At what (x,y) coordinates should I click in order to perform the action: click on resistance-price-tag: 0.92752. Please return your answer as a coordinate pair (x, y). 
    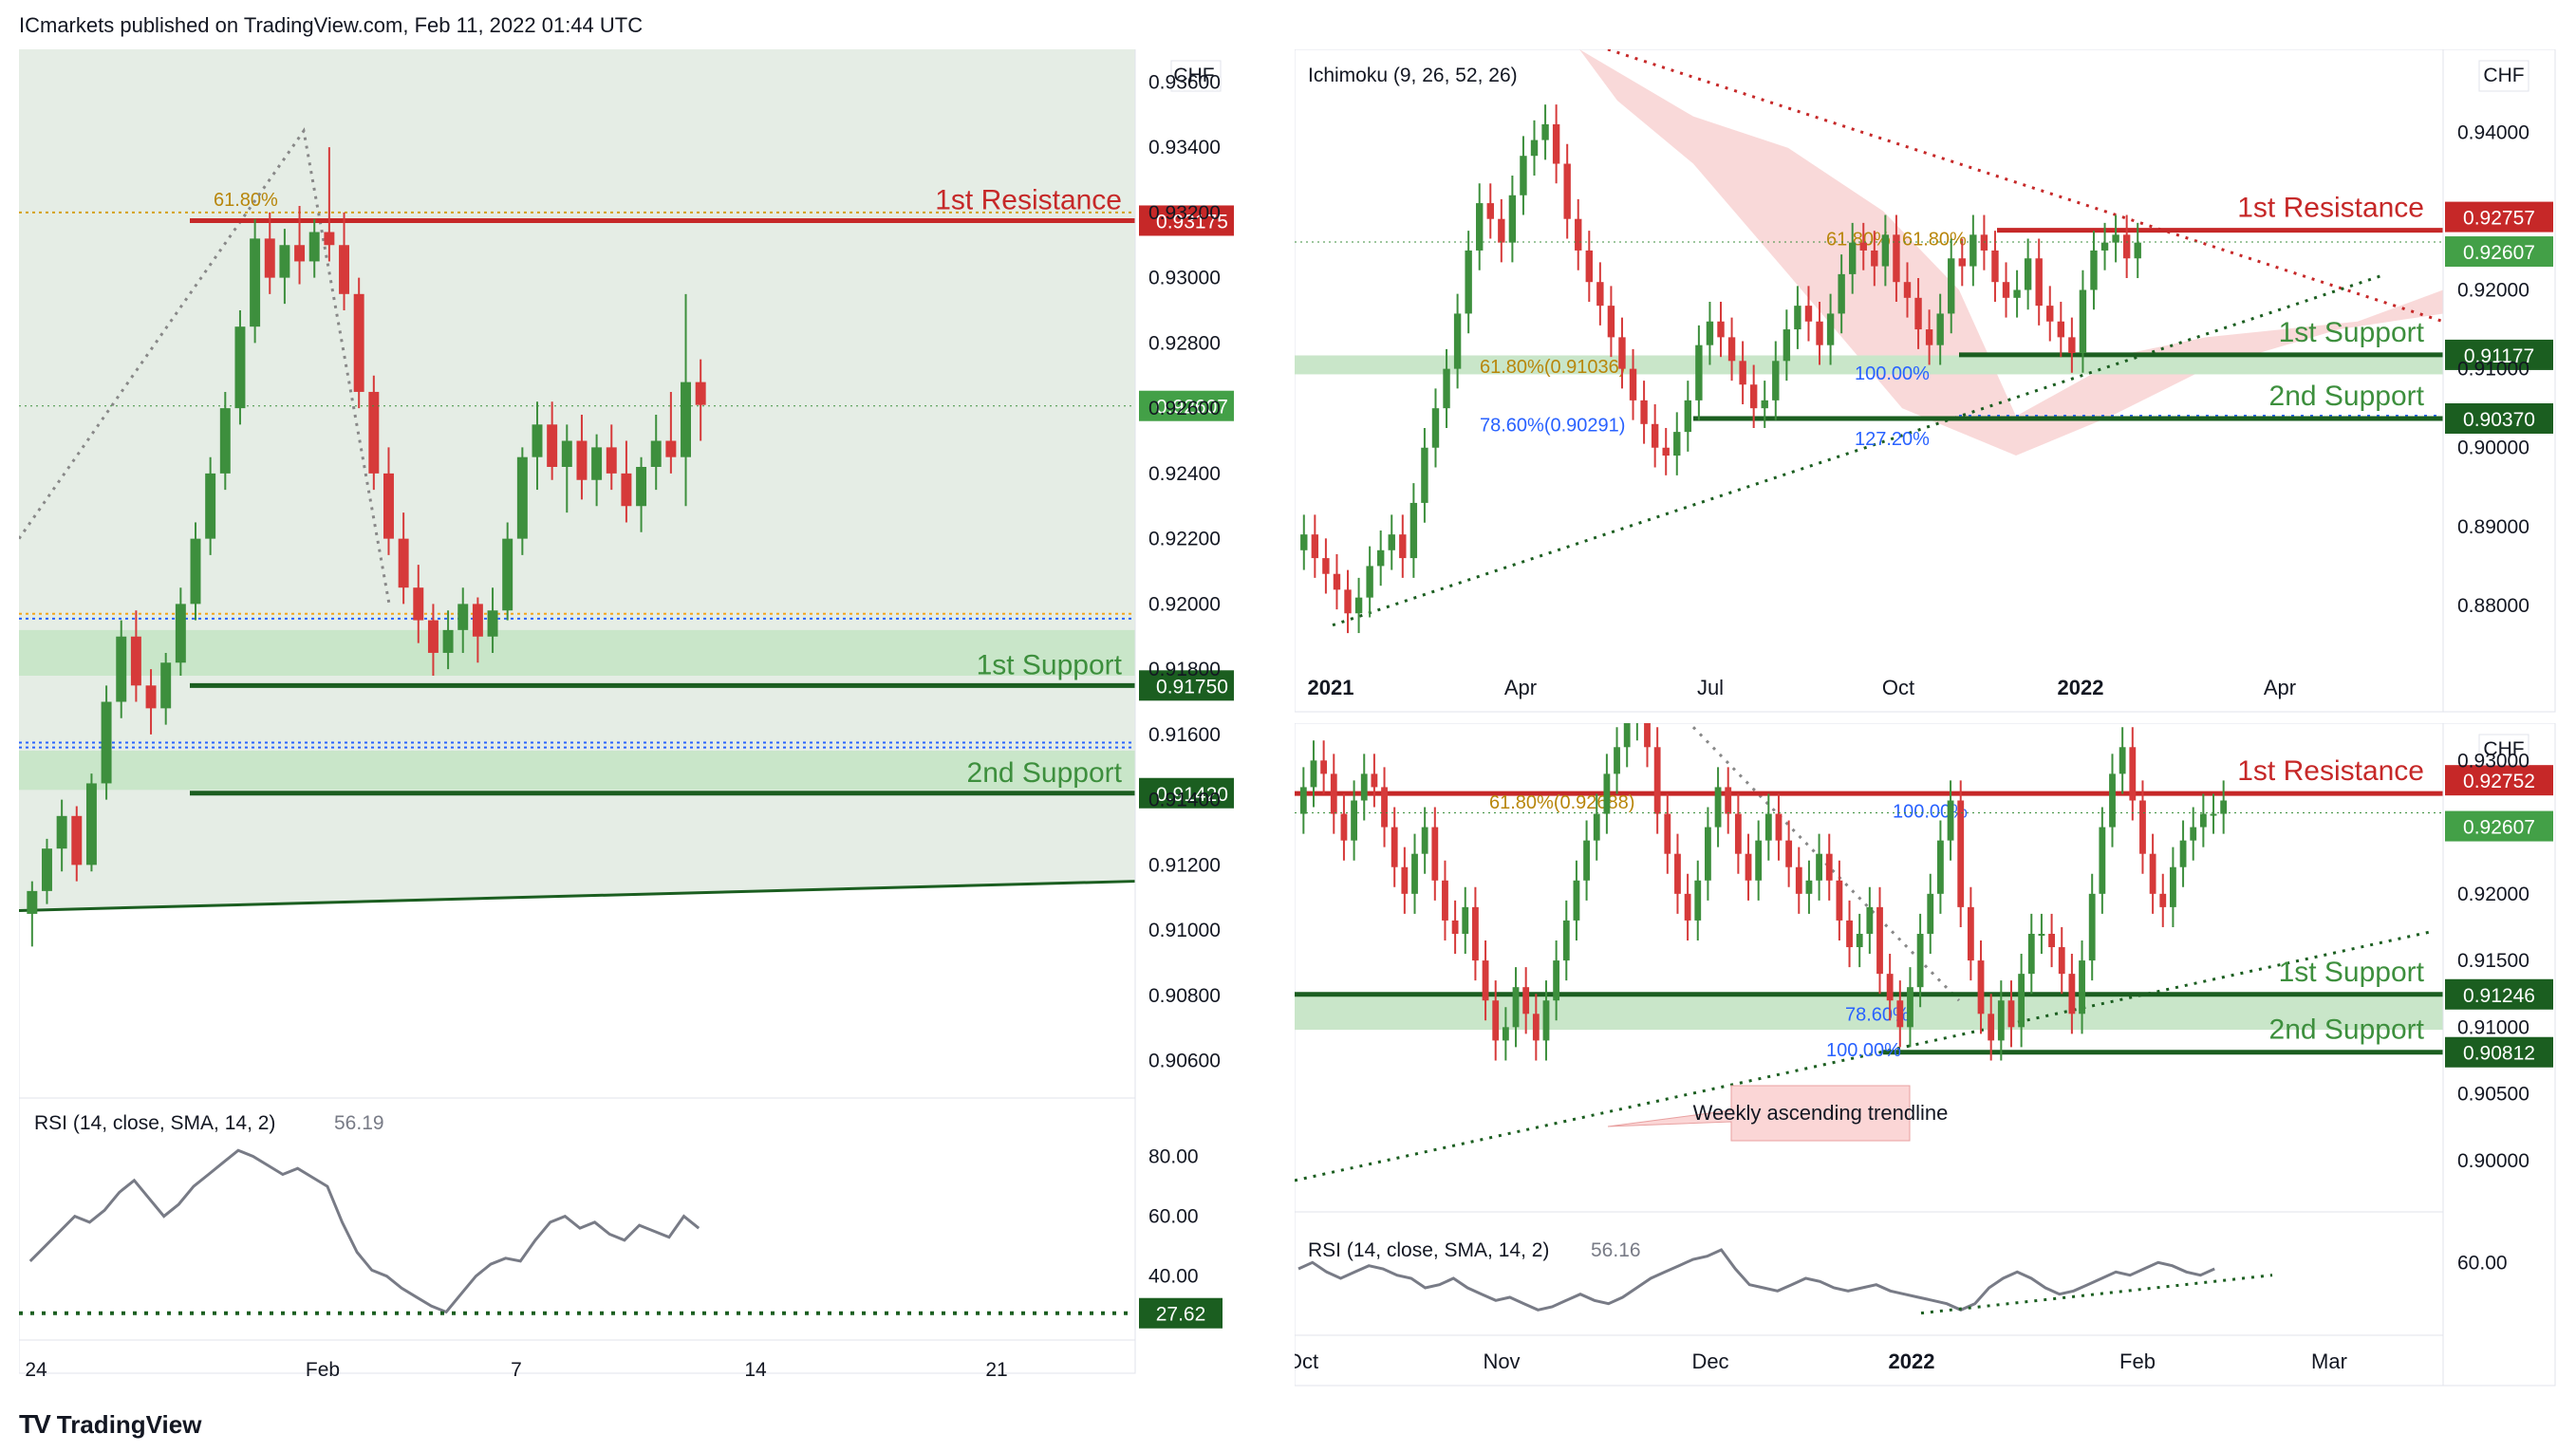
    Looking at the image, I should click on (2499, 781).